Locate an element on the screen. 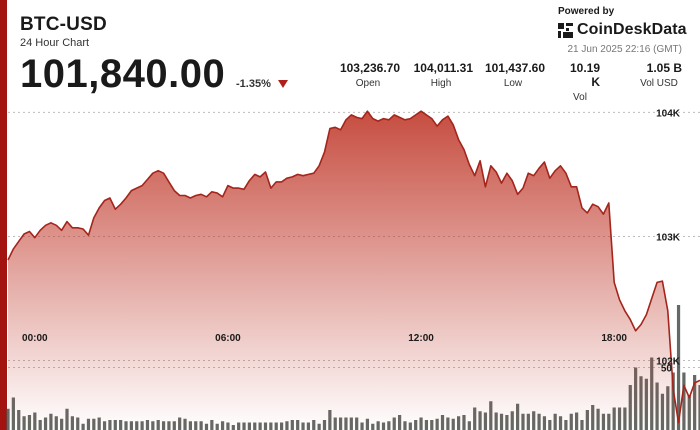 The height and width of the screenshot is (430, 700). x-tick-label: 00:00 is located at coordinates (35, 338).